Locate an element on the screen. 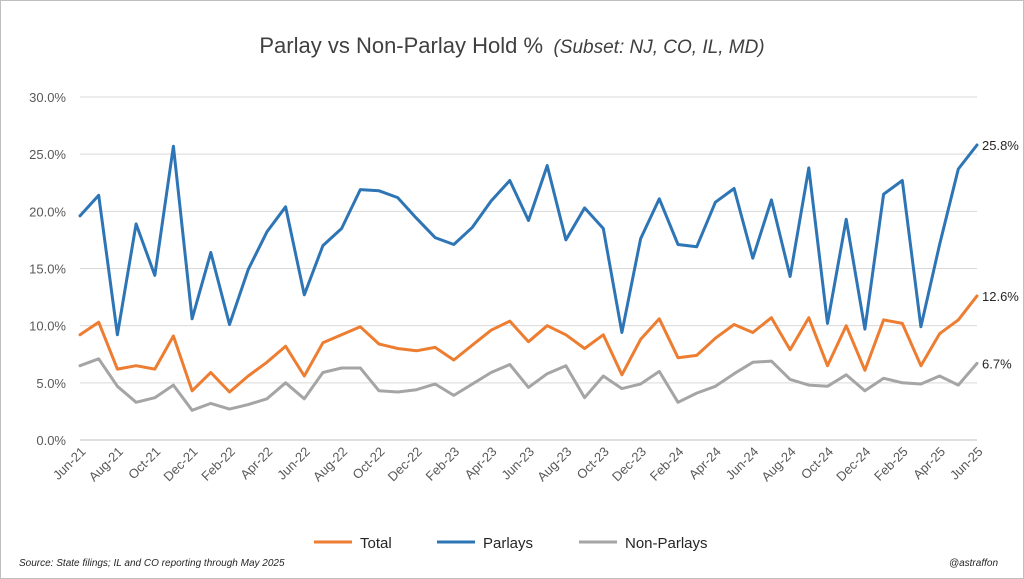 Image resolution: width=1024 pixels, height=579 pixels. x-tick-label: Jun-22 is located at coordinates (293, 463).